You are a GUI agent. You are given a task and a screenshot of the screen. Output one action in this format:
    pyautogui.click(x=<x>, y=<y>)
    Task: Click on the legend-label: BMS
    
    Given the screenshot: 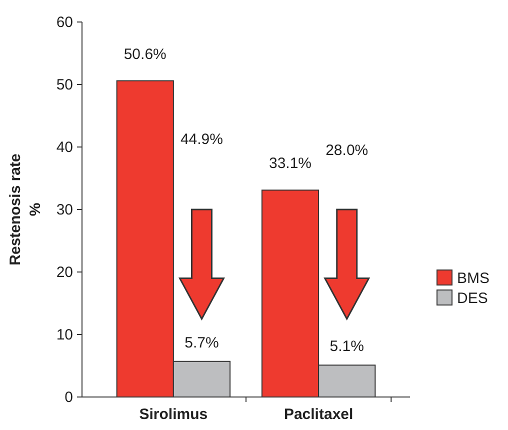 What is the action you would take?
    pyautogui.click(x=473, y=278)
    